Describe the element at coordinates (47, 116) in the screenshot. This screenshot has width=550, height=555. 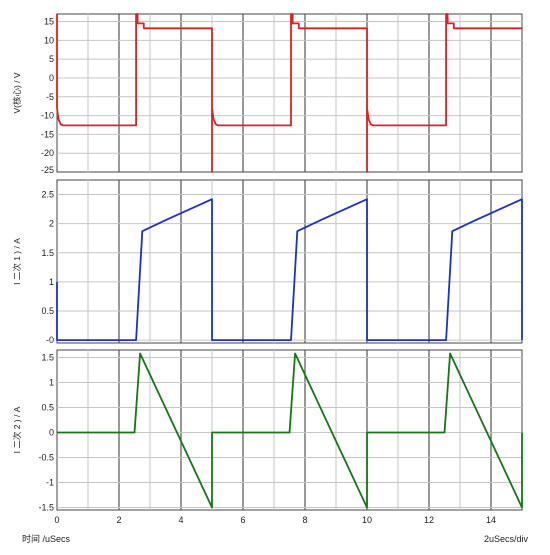
I see `y-tick-label: -10` at that location.